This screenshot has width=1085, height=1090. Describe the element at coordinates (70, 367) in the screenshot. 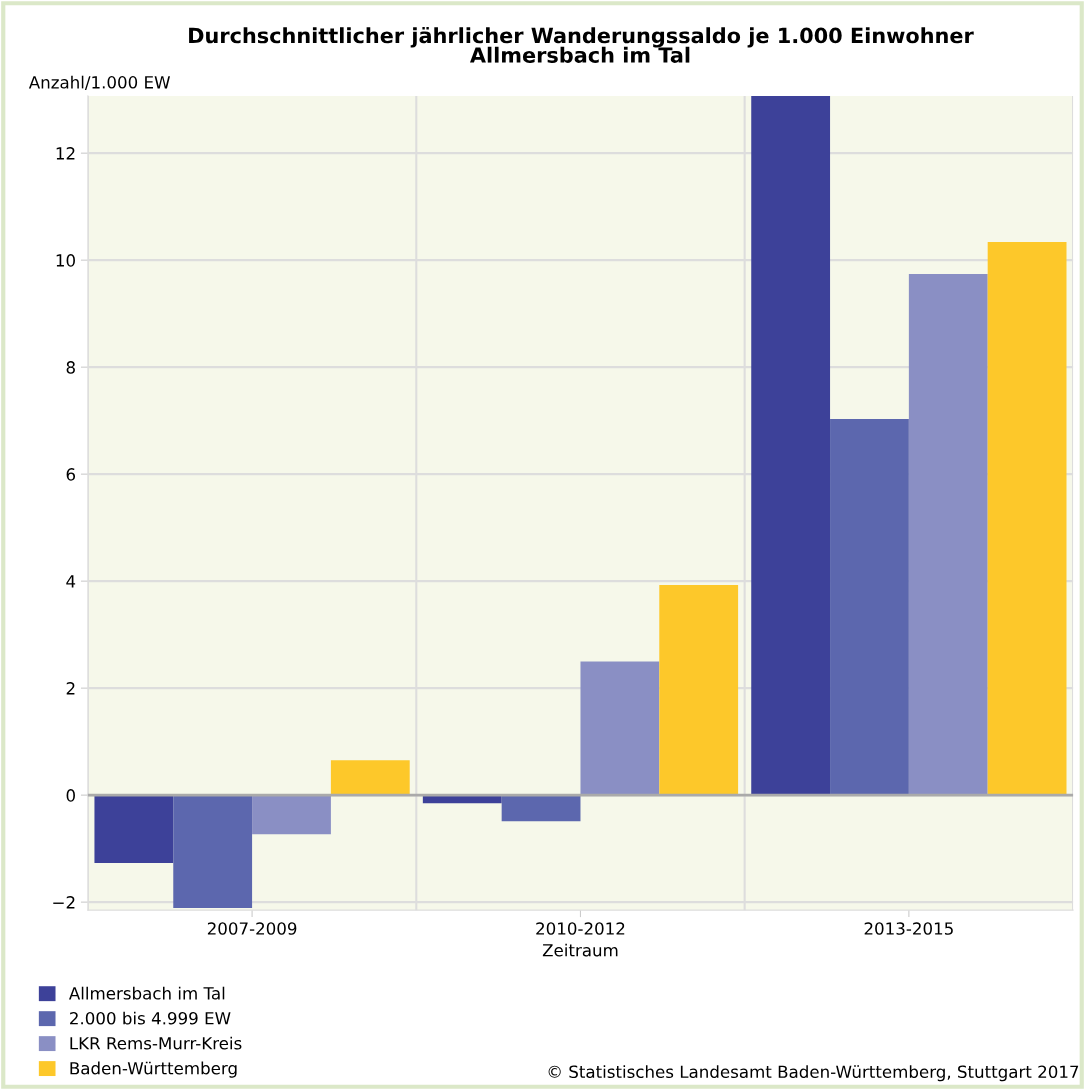

I see `y-tick-label: 8` at that location.